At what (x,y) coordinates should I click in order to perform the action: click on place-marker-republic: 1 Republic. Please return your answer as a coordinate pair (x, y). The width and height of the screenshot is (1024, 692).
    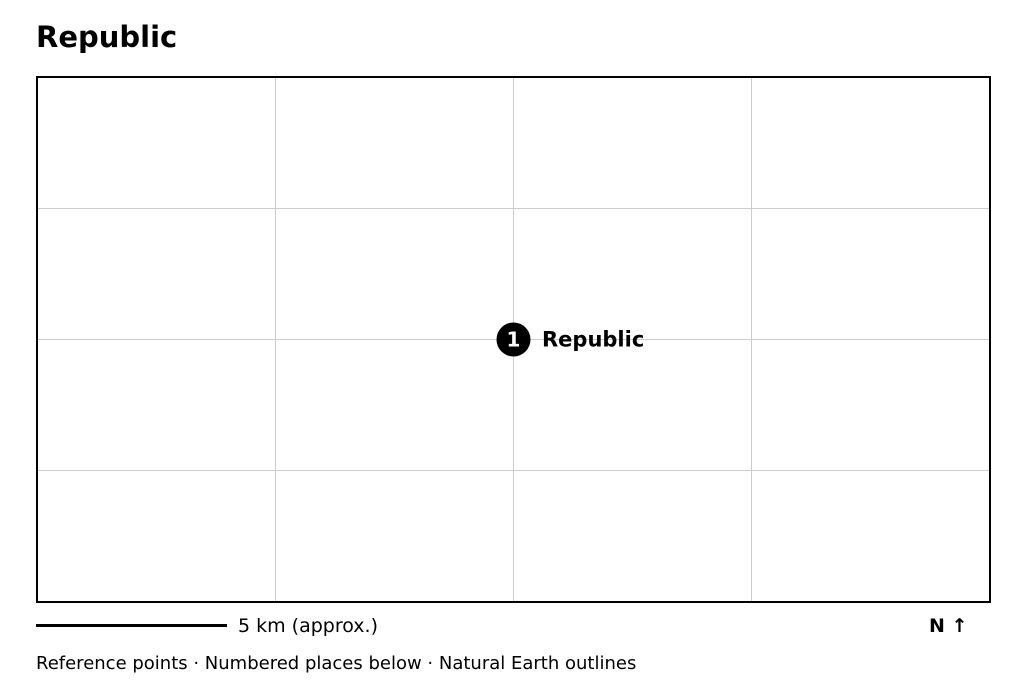
    Looking at the image, I should click on (570, 339).